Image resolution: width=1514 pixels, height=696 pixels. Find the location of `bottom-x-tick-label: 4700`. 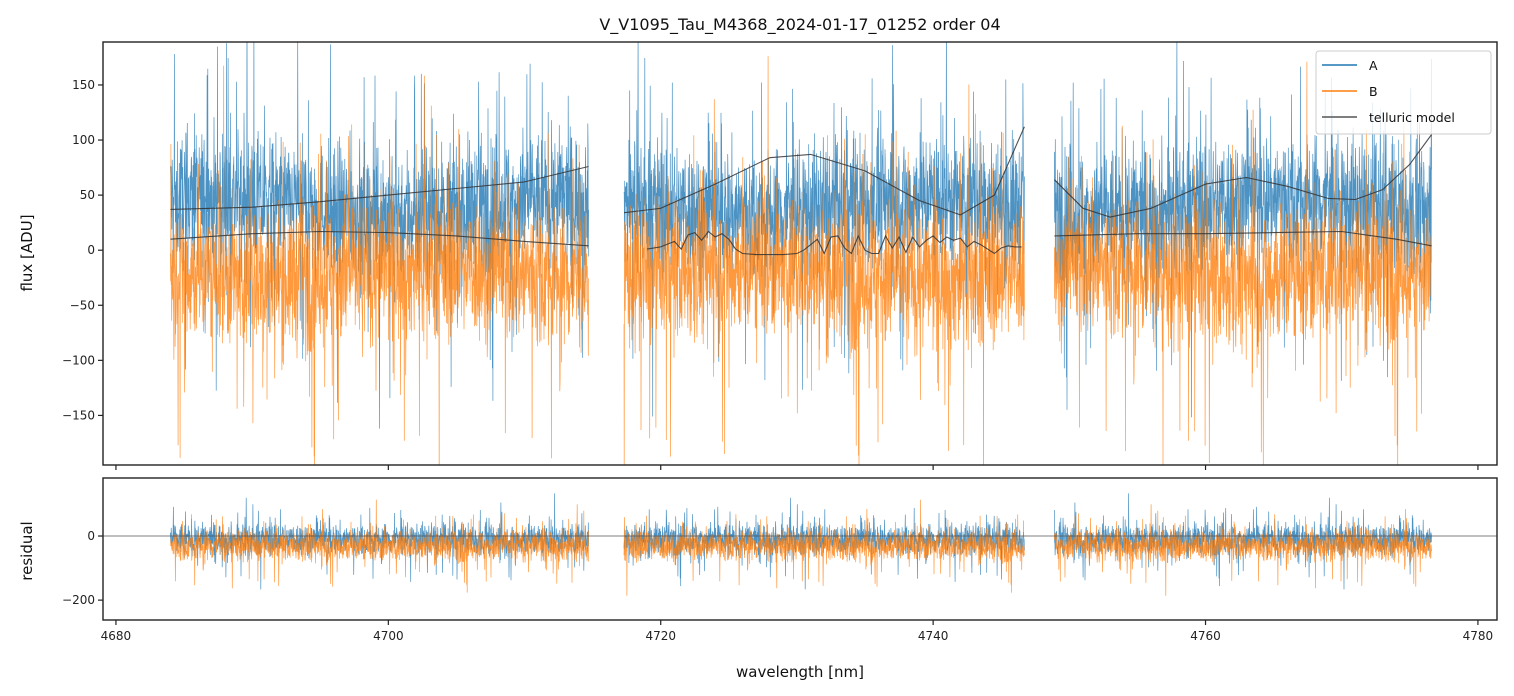

bottom-x-tick-label: 4700 is located at coordinates (388, 636).